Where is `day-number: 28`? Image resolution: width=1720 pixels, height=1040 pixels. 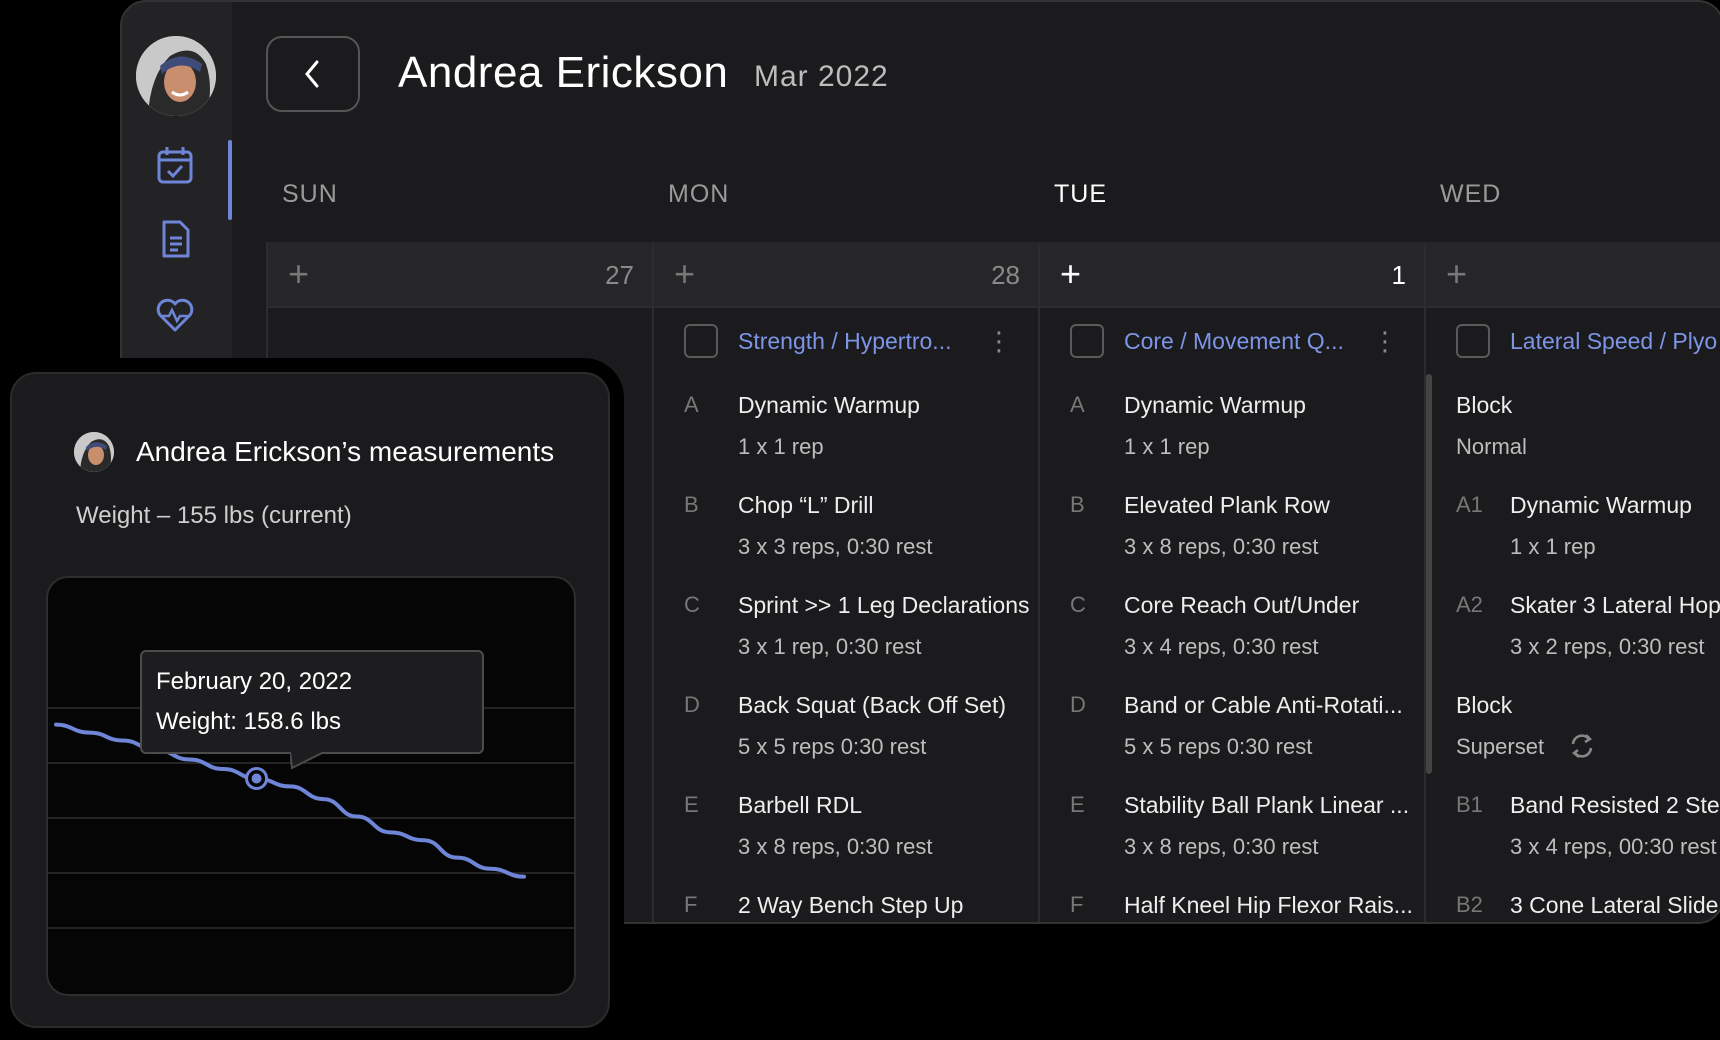
day-number: 28 is located at coordinates (1005, 275).